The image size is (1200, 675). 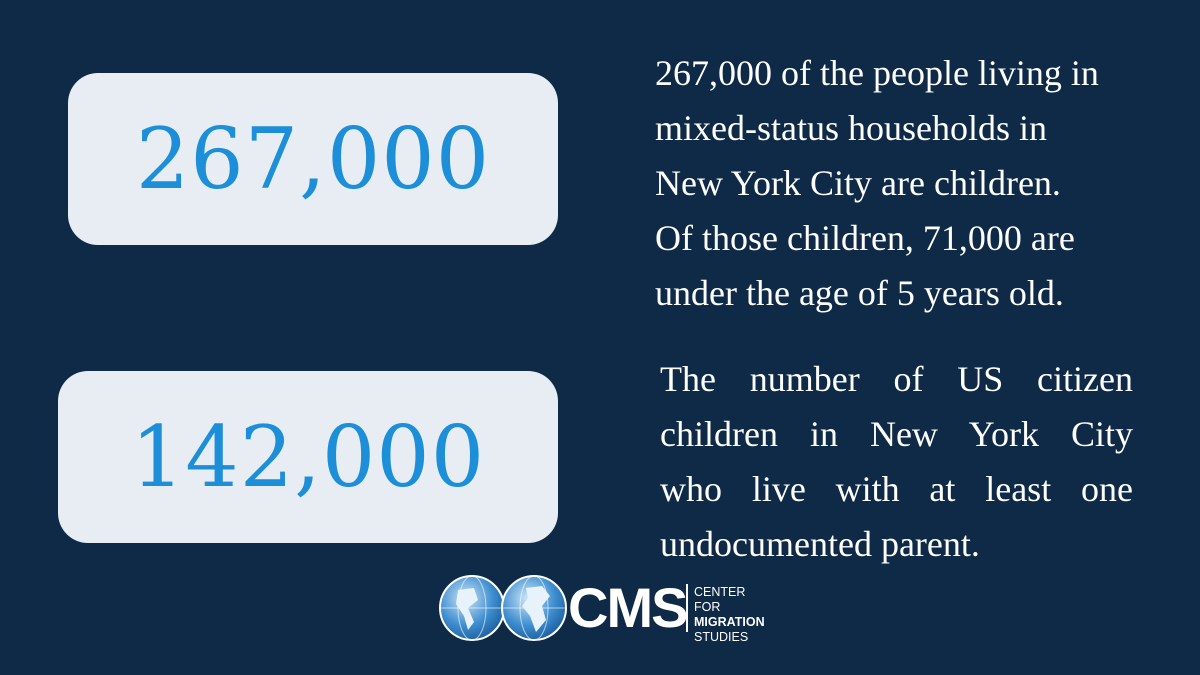 I want to click on text-line: under the age of 5 years old., so click(x=859, y=293).